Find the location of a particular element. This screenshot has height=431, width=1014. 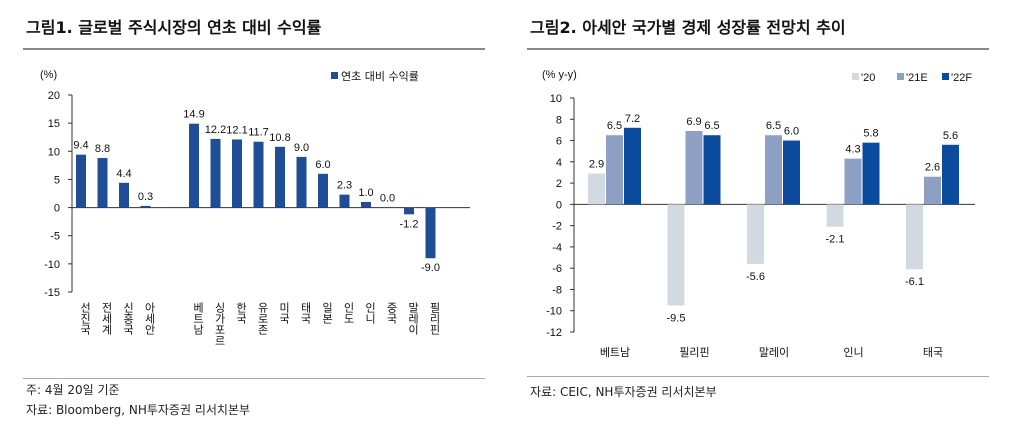

x-tick-label: 신흥국 is located at coordinates (128, 318).